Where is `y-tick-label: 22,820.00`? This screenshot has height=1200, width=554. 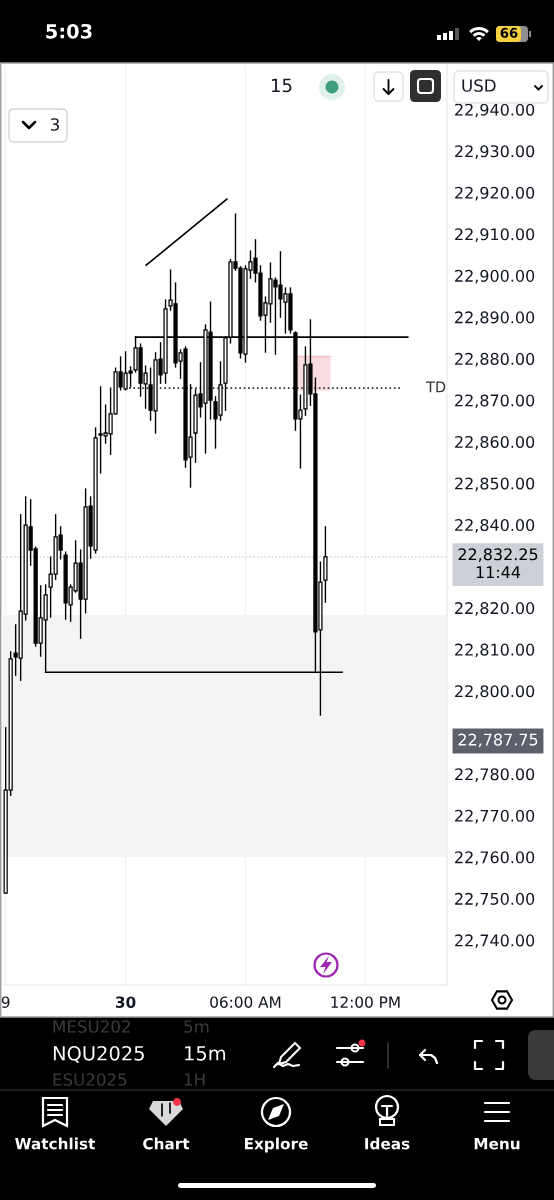 y-tick-label: 22,820.00 is located at coordinates (495, 609).